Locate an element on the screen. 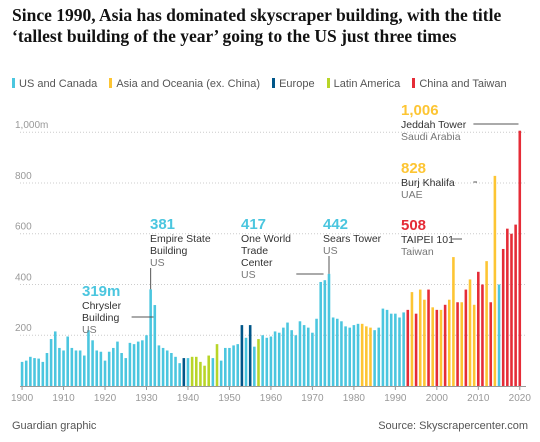 Image resolution: width=540 pixels, height=442 pixels. annotation-value: 828 is located at coordinates (413, 168).